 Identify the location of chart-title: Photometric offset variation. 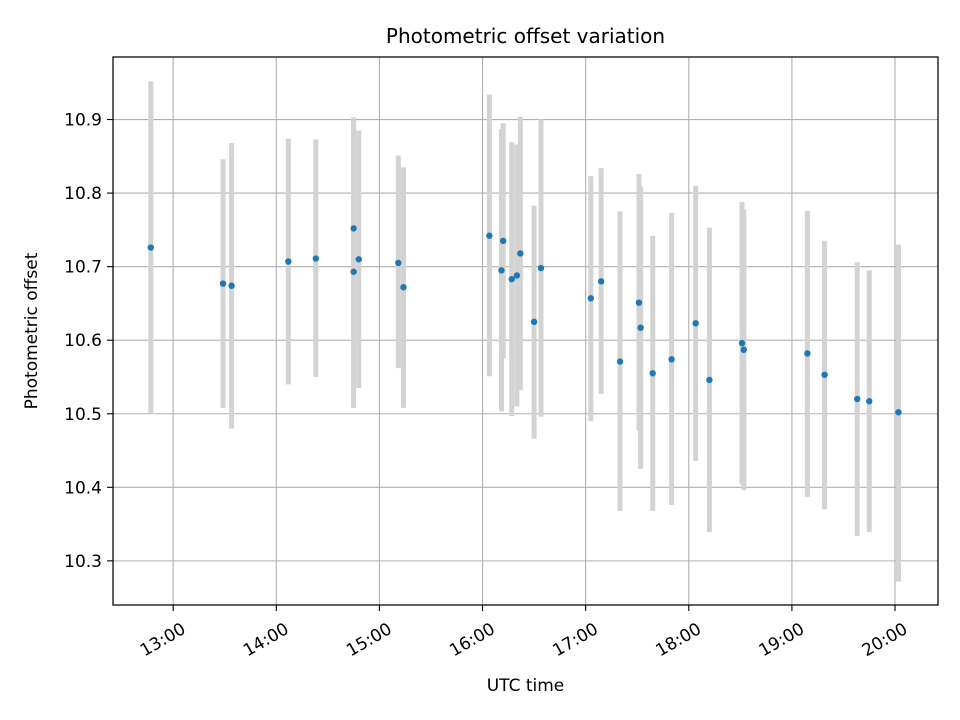
(525, 36).